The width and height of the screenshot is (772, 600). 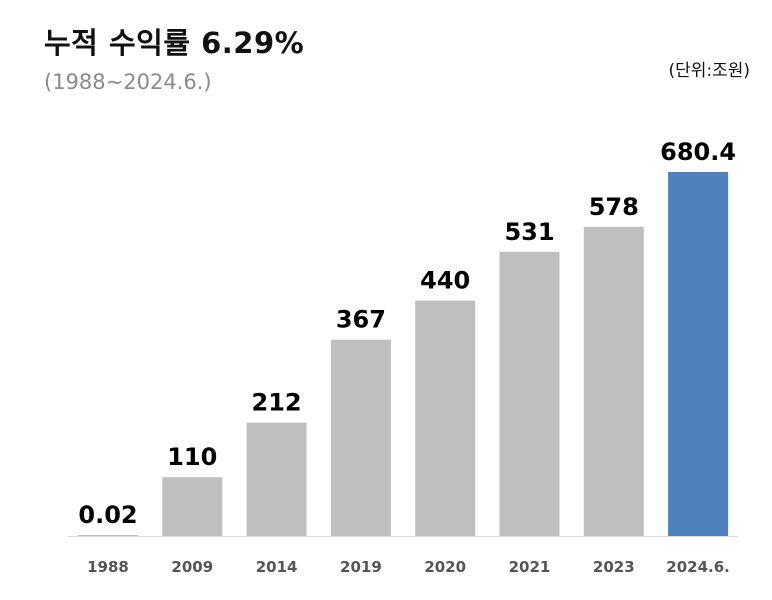 What do you see at coordinates (276, 479) in the screenshot?
I see `bar-2014` at bounding box center [276, 479].